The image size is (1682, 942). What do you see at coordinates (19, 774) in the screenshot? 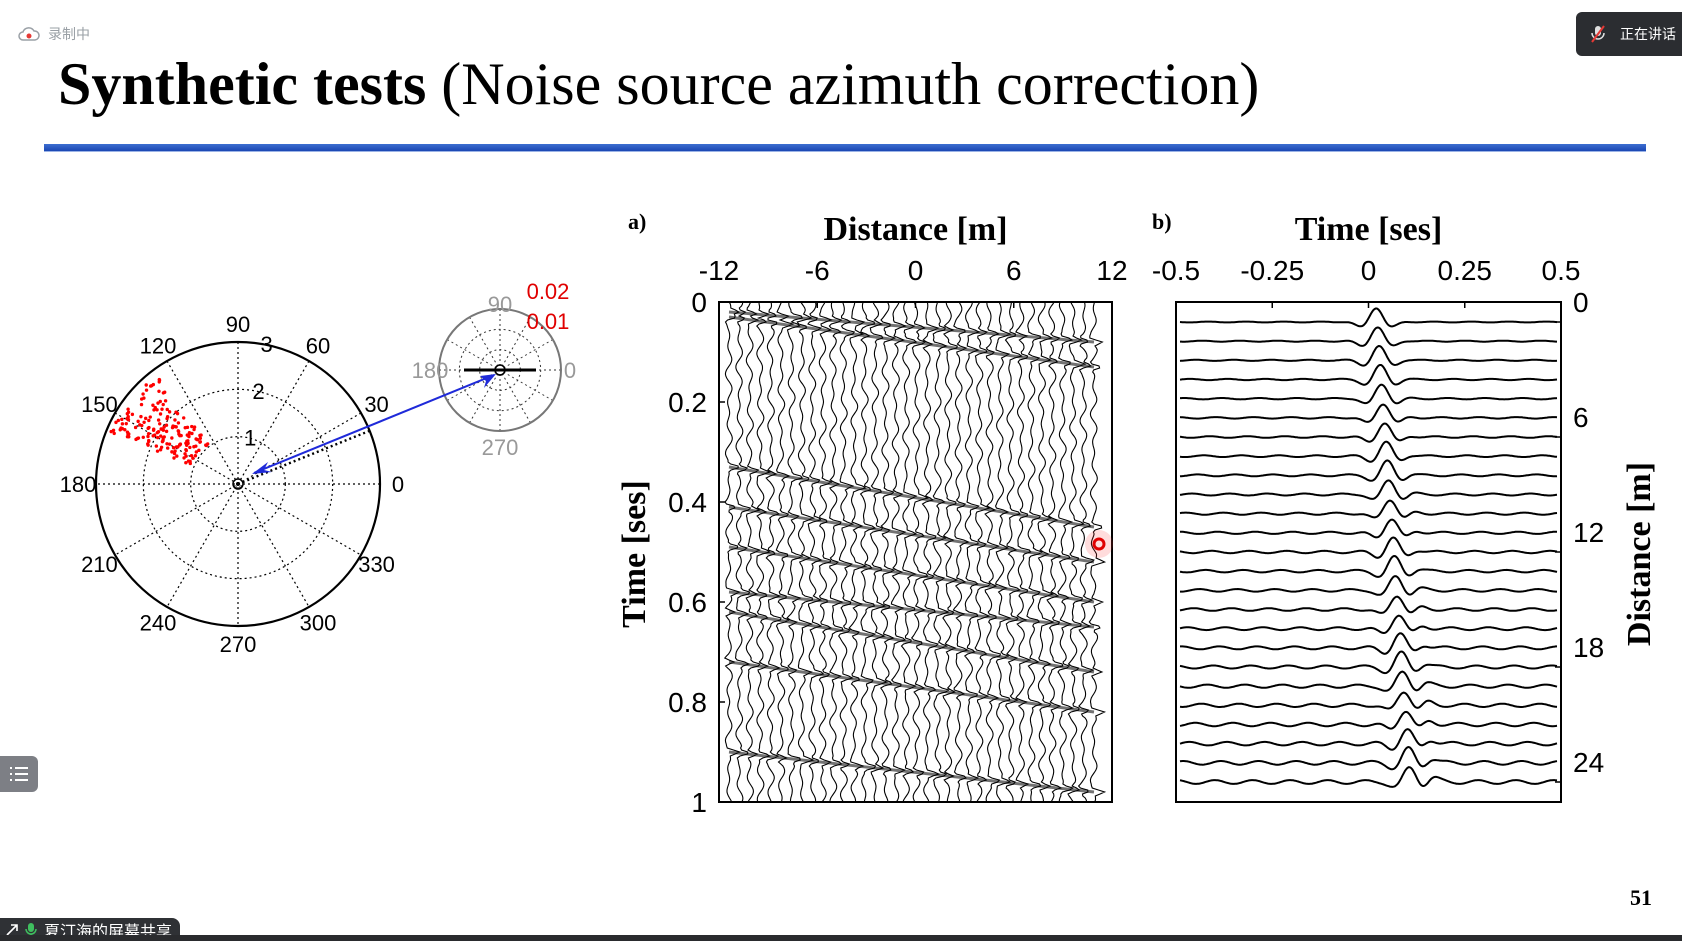
I see `outline-toggle-button` at bounding box center [19, 774].